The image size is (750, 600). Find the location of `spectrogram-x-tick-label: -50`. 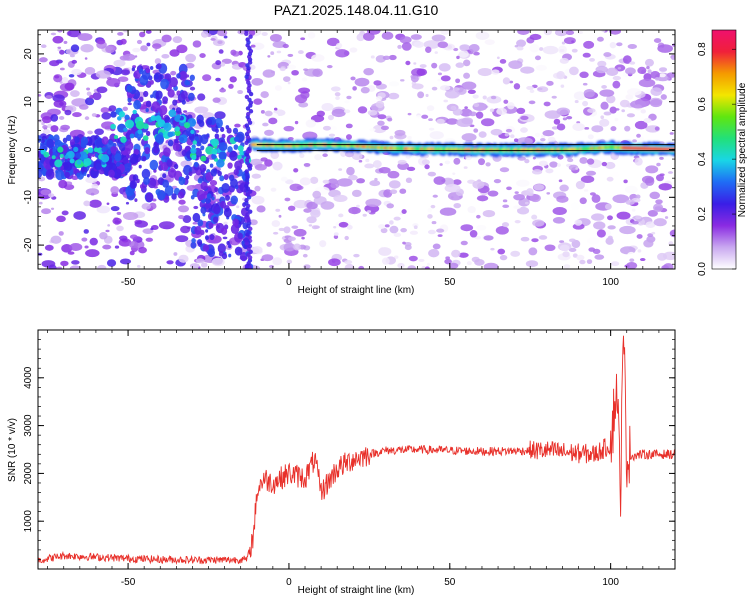

spectrogram-x-tick-label: -50 is located at coordinates (128, 282).